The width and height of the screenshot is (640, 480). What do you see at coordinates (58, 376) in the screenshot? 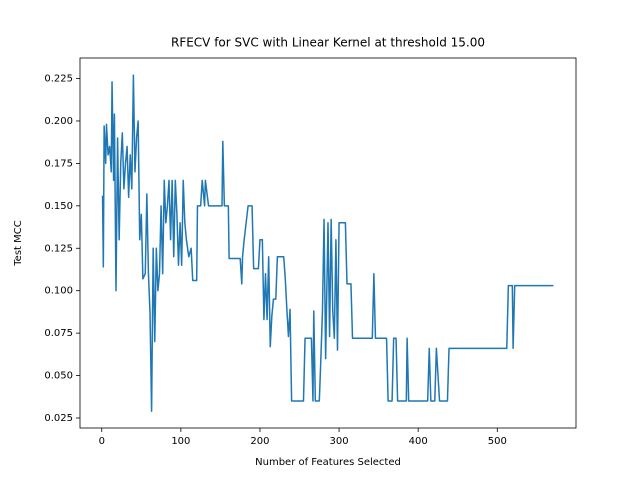
I see `y-tick-label: 0.050` at bounding box center [58, 376].